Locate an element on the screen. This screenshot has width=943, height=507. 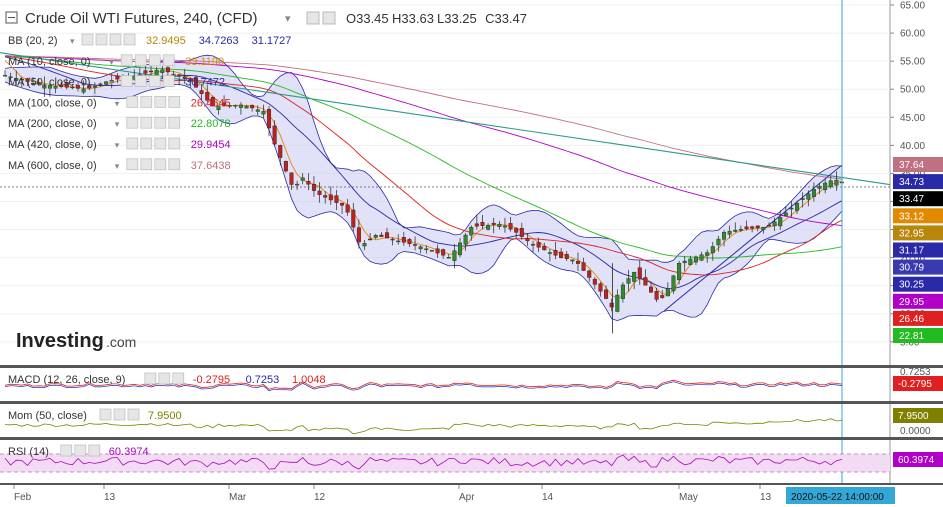
price-tag: 30.79 is located at coordinates (918, 267).